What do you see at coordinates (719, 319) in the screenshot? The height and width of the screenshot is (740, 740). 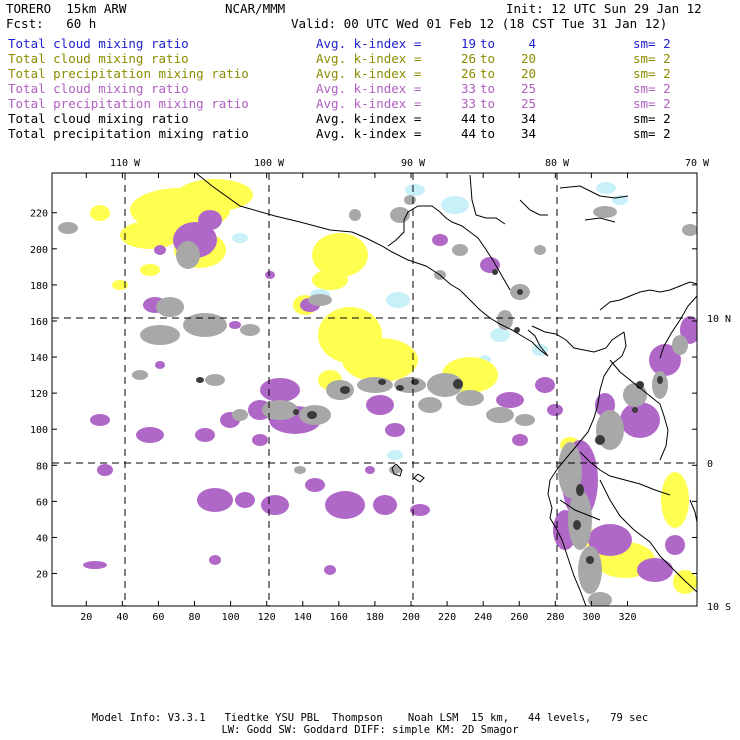 I see `latitude-label: 10 N` at bounding box center [719, 319].